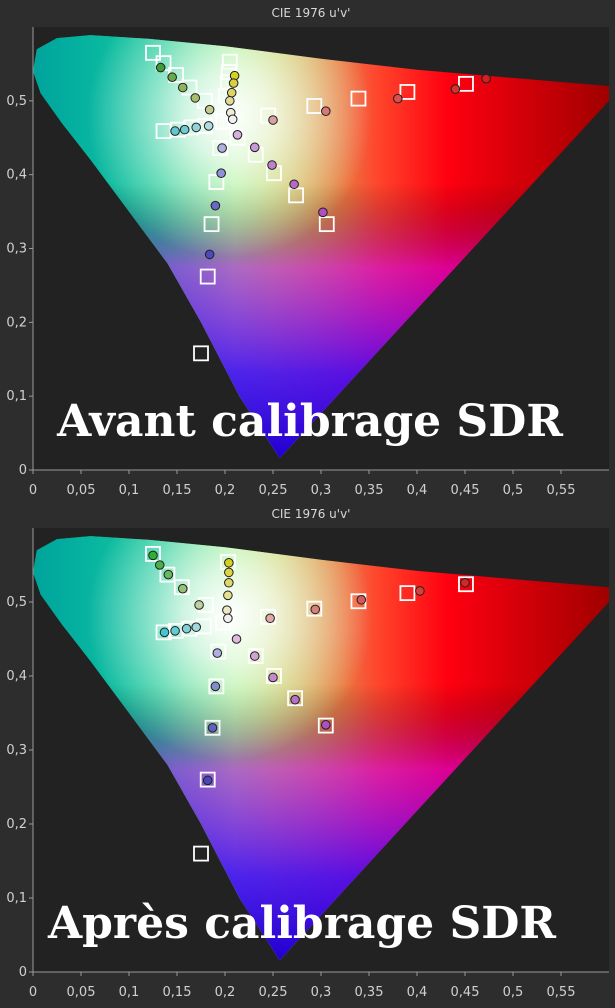  What do you see at coordinates (81, 992) in the screenshot?
I see `x-tick-label: 0,05` at bounding box center [81, 992].